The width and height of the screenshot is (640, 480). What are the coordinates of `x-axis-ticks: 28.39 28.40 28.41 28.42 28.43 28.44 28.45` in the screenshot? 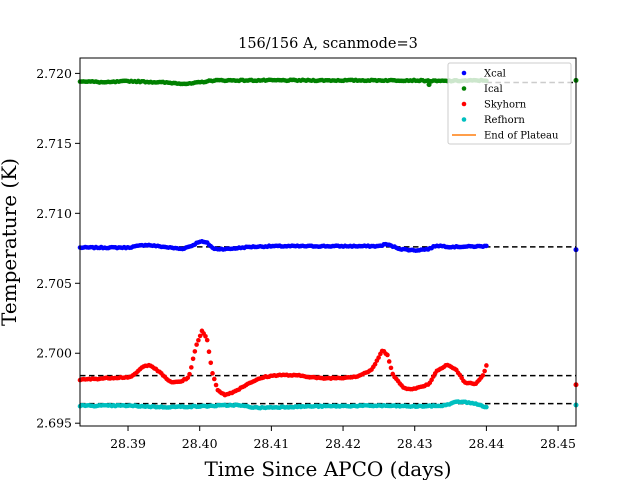 It's located at (343, 438).